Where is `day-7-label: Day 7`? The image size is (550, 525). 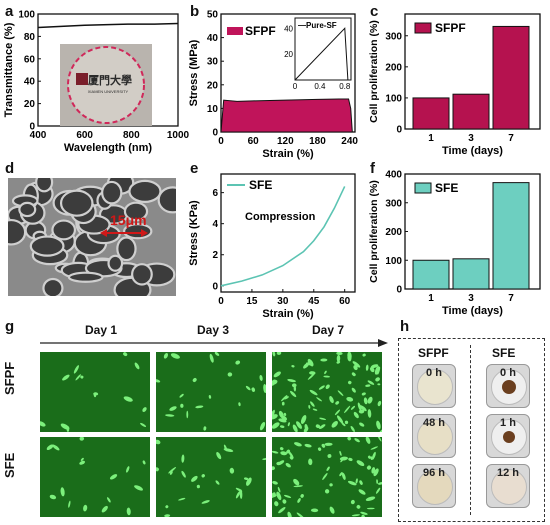 day-7-label: Day 7 is located at coordinates (328, 330).